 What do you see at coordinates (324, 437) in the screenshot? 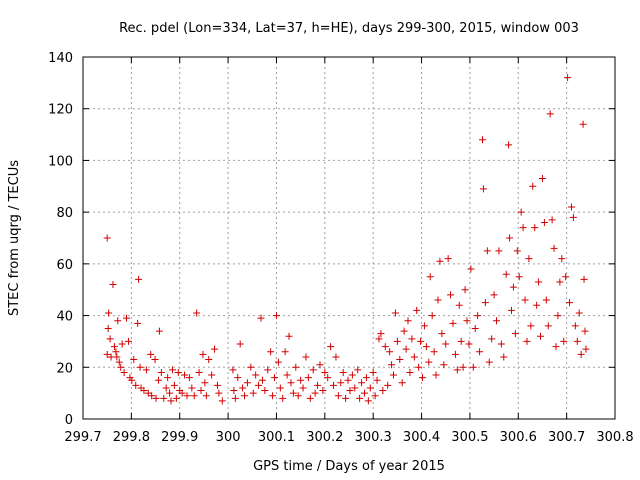
I see `x-tick-label: 300.2` at bounding box center [324, 437].